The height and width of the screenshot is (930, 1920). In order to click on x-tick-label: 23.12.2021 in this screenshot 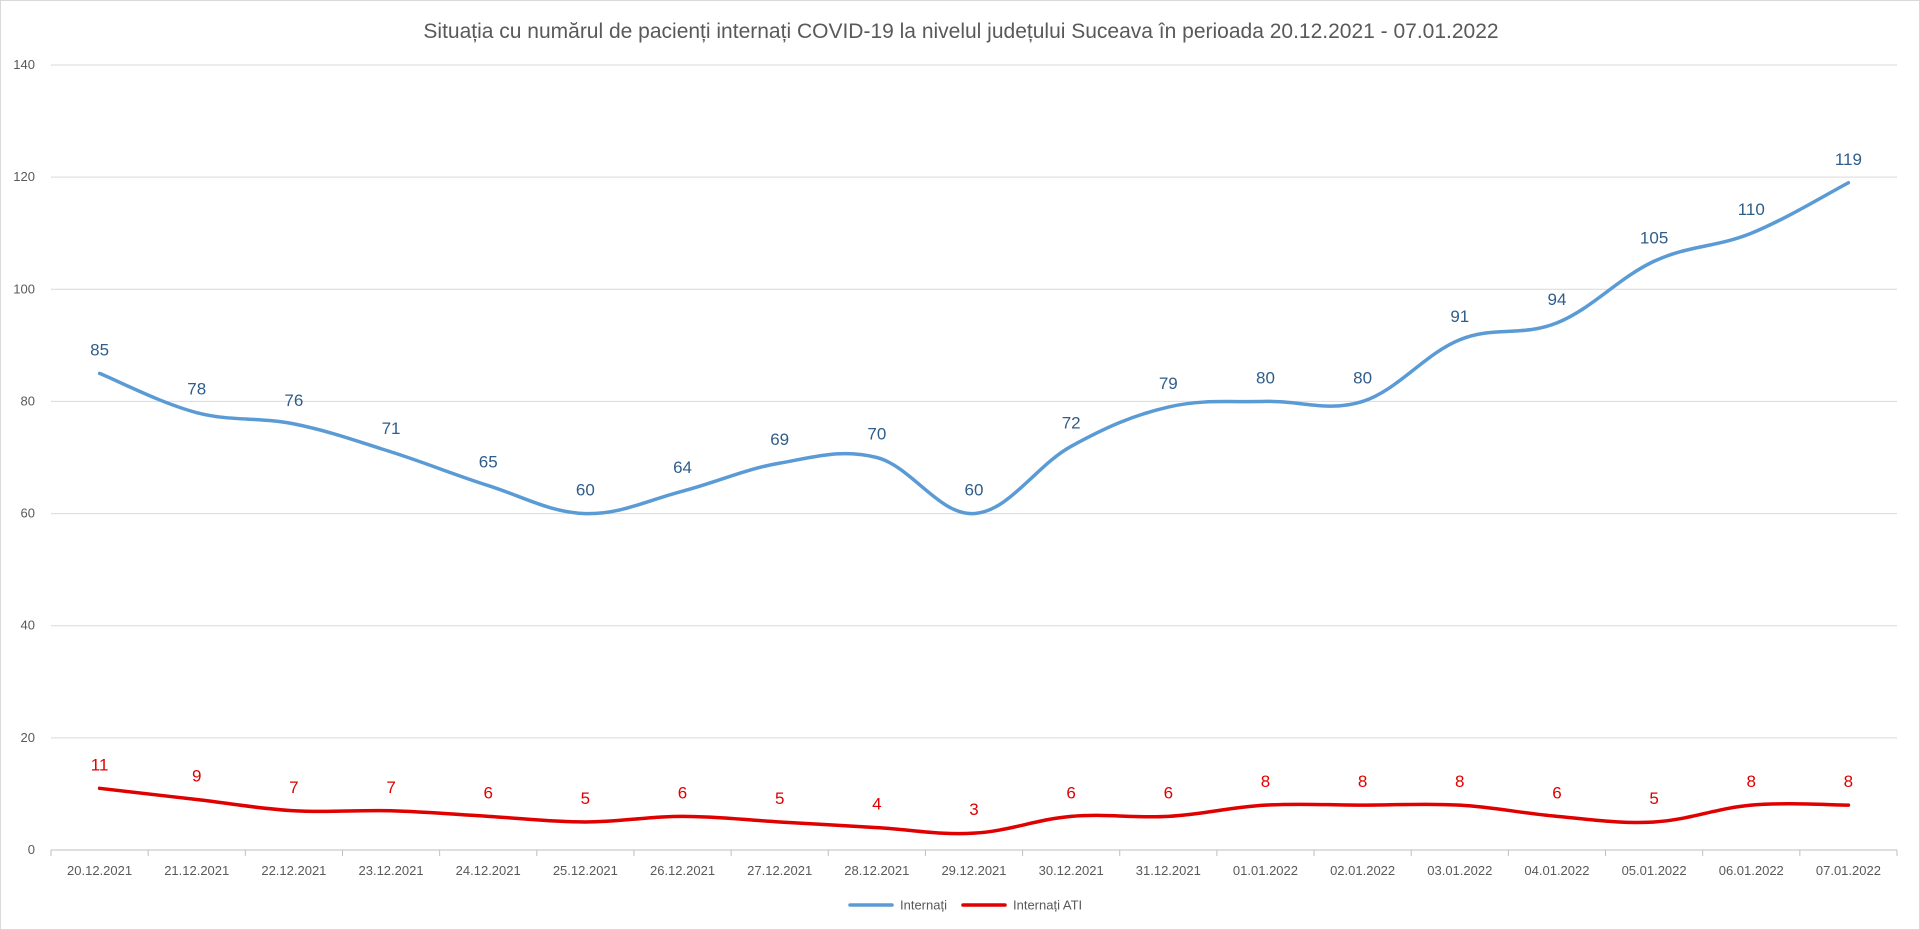, I will do `click(391, 870)`.